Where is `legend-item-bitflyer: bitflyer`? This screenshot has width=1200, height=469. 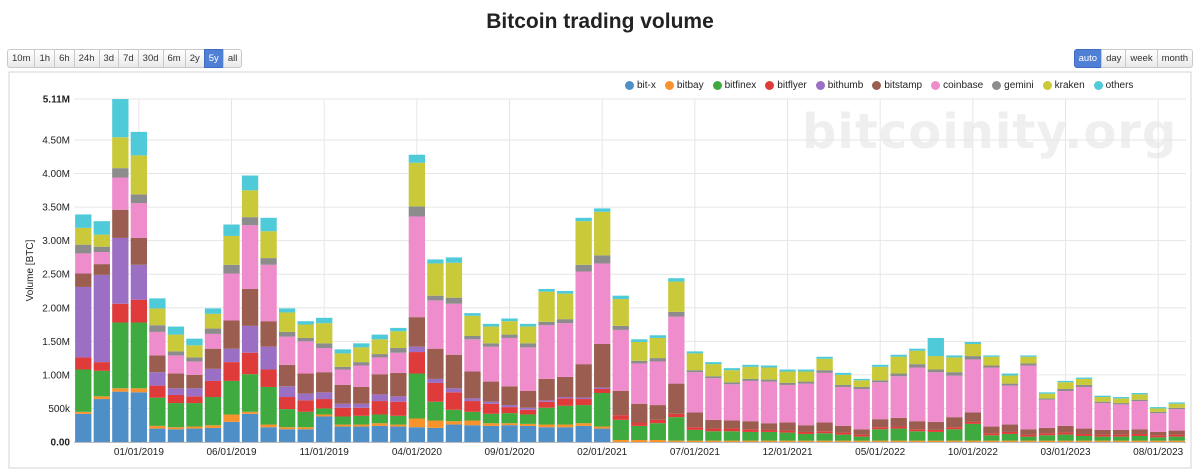 legend-item-bitflyer: bitflyer is located at coordinates (786, 85).